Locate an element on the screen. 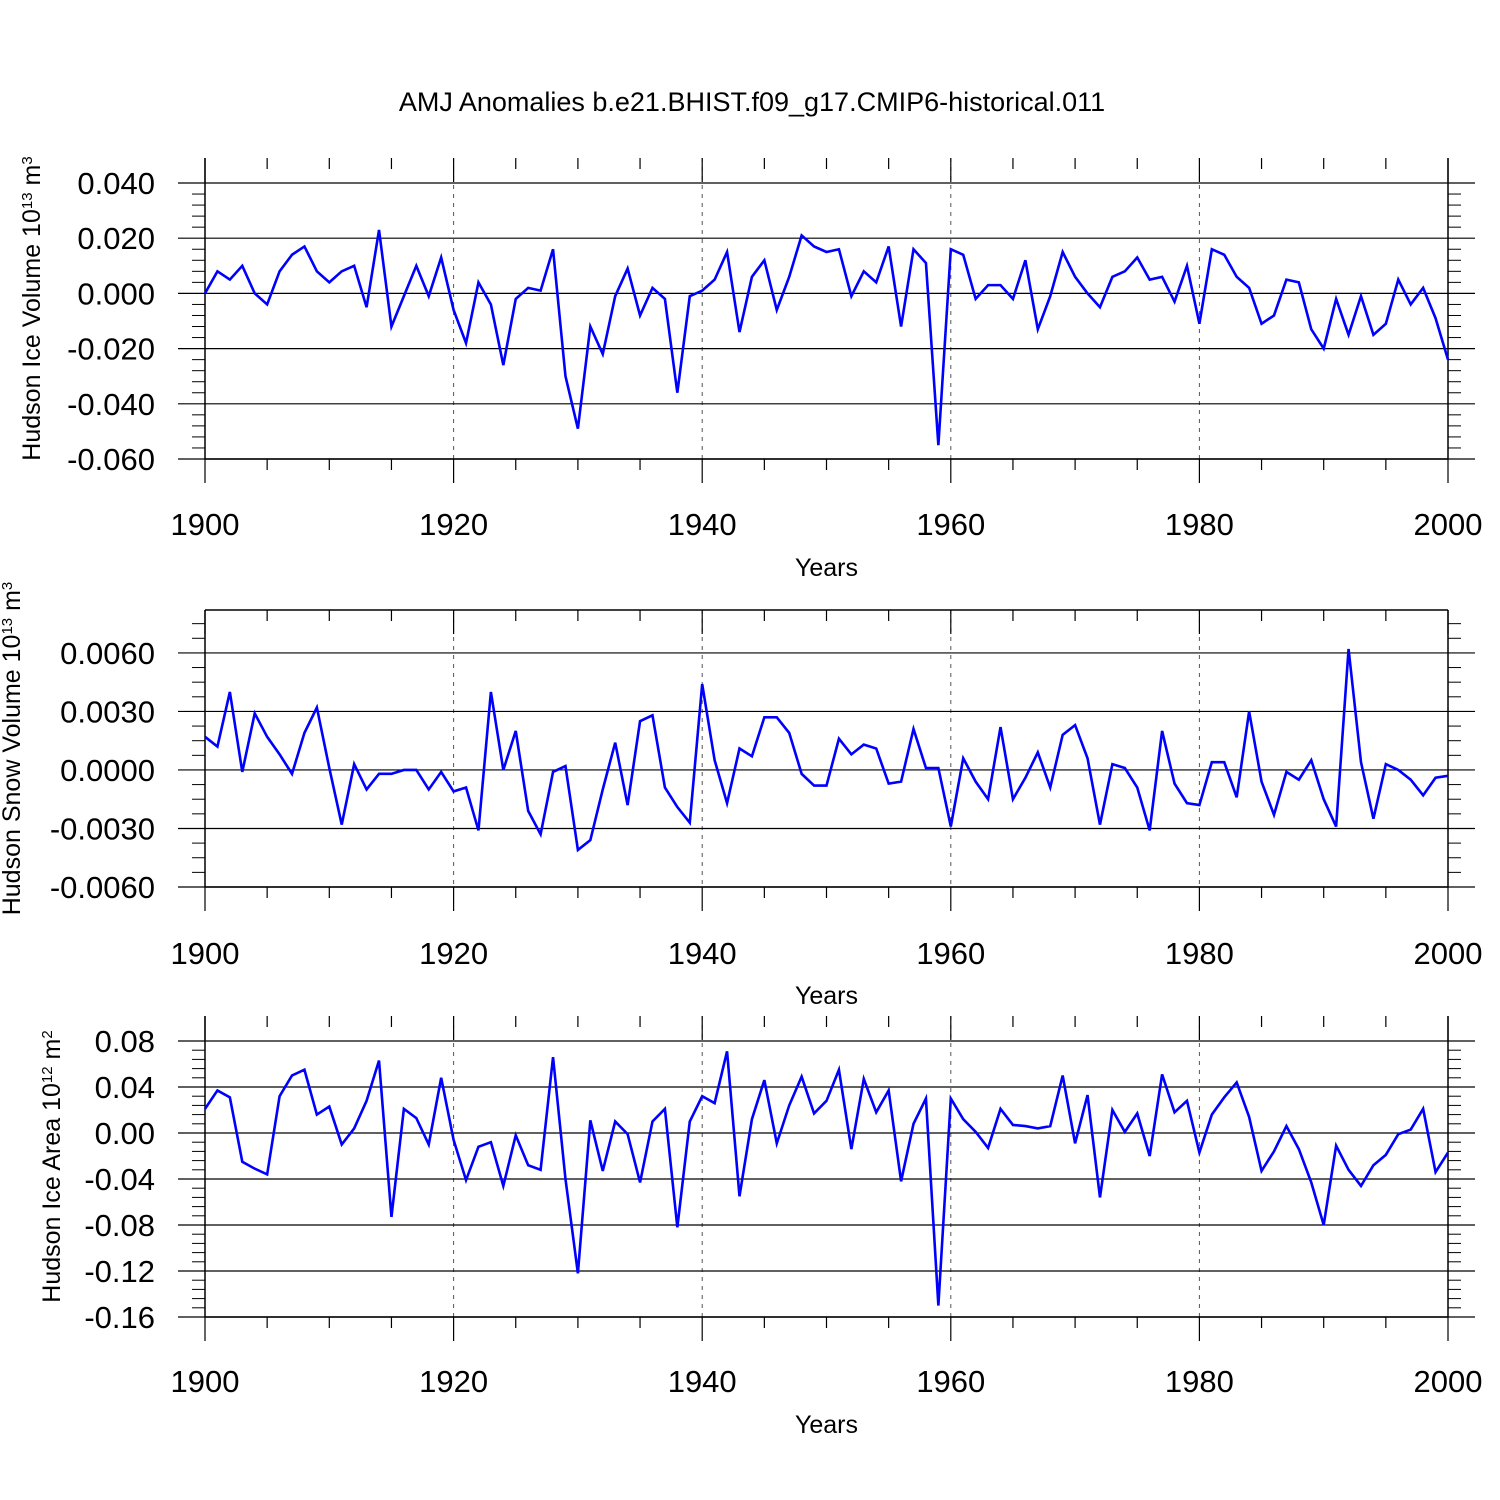  y-tick-label: 0.0060 is located at coordinates (107, 653).